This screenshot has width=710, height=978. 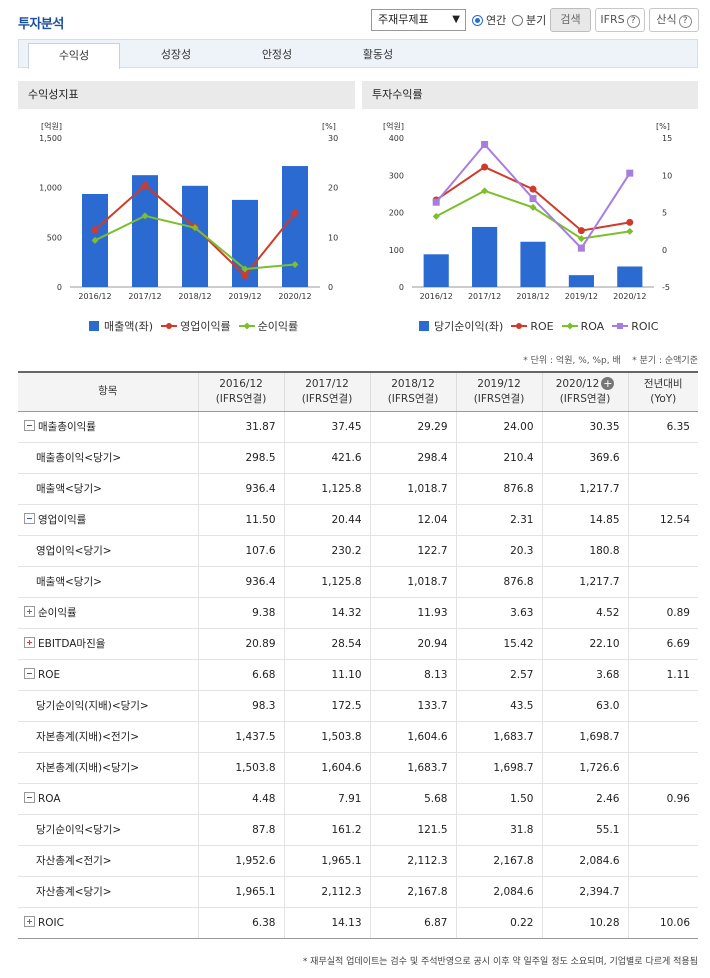 I want to click on left-tick-label: 400, so click(x=396, y=138).